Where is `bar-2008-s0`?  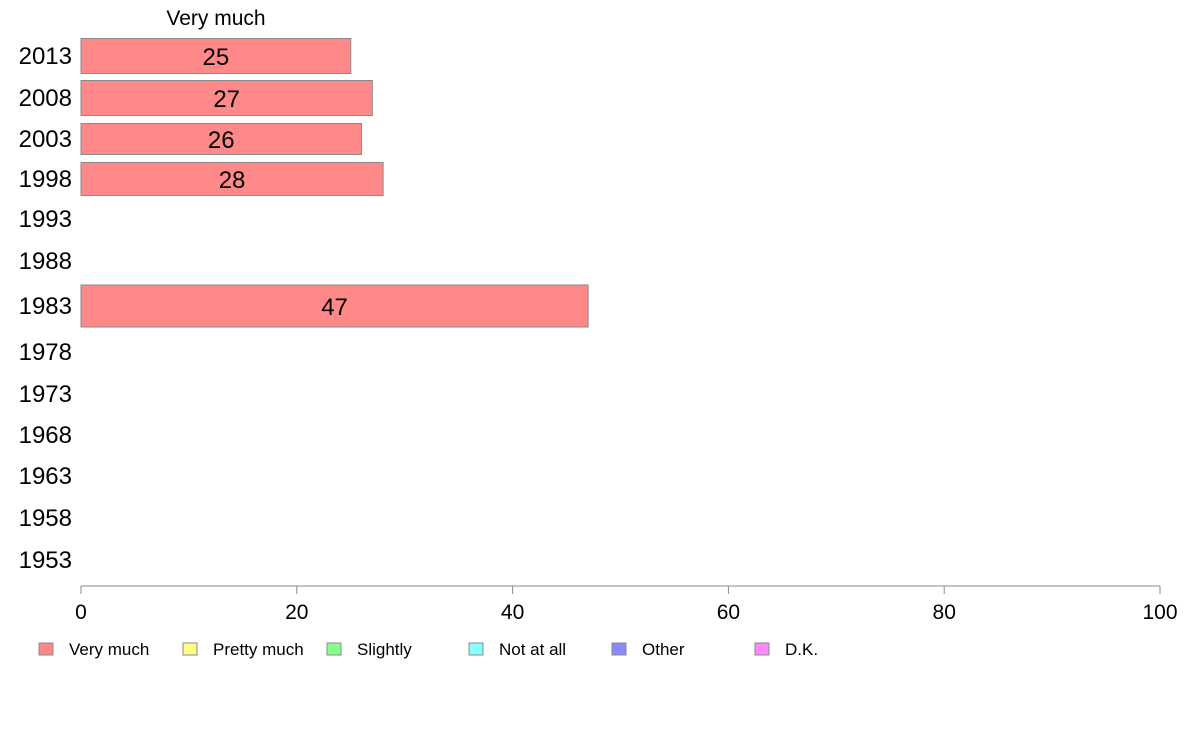 bar-2008-s0 is located at coordinates (226, 98).